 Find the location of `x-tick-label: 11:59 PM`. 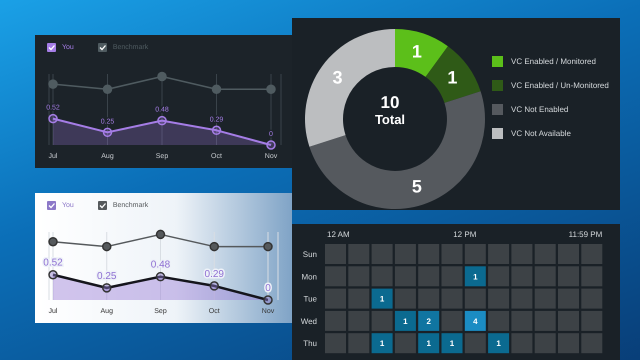

x-tick-label: 11:59 PM is located at coordinates (585, 234).